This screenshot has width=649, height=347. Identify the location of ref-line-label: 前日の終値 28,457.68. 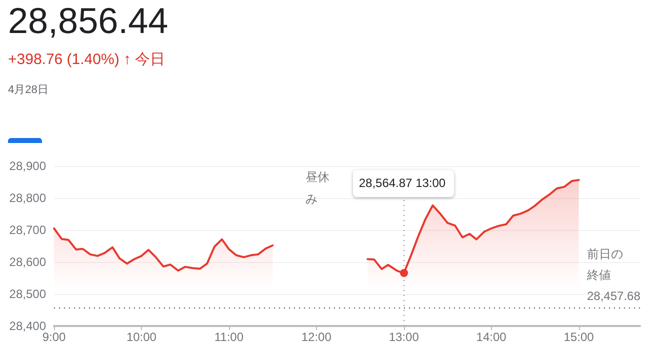
(613, 275).